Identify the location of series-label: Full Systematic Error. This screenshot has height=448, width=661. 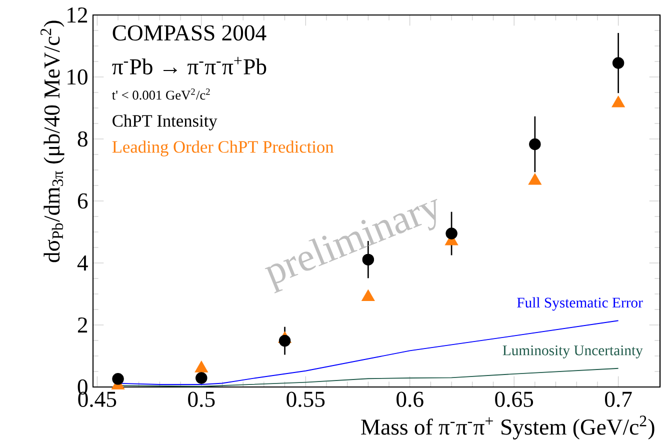
(580, 304).